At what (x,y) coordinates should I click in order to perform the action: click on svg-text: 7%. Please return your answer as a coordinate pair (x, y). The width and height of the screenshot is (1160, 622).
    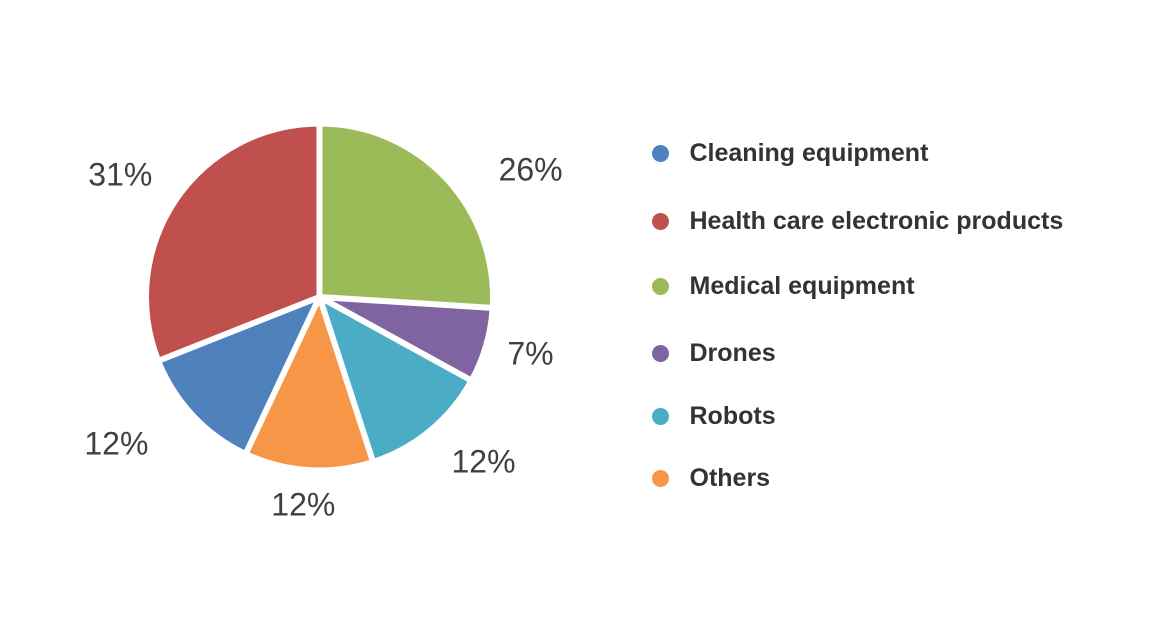
    Looking at the image, I should click on (530, 354).